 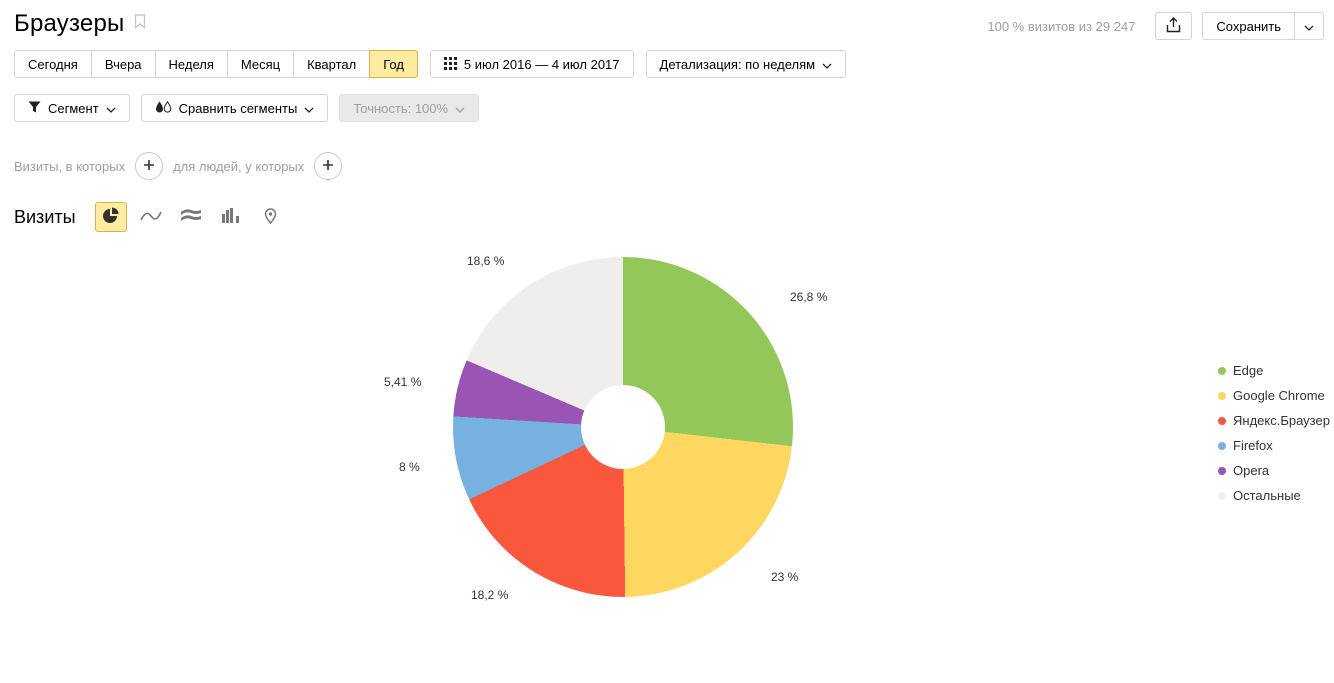 I want to click on legend-label: Google Chrome, so click(x=1279, y=395).